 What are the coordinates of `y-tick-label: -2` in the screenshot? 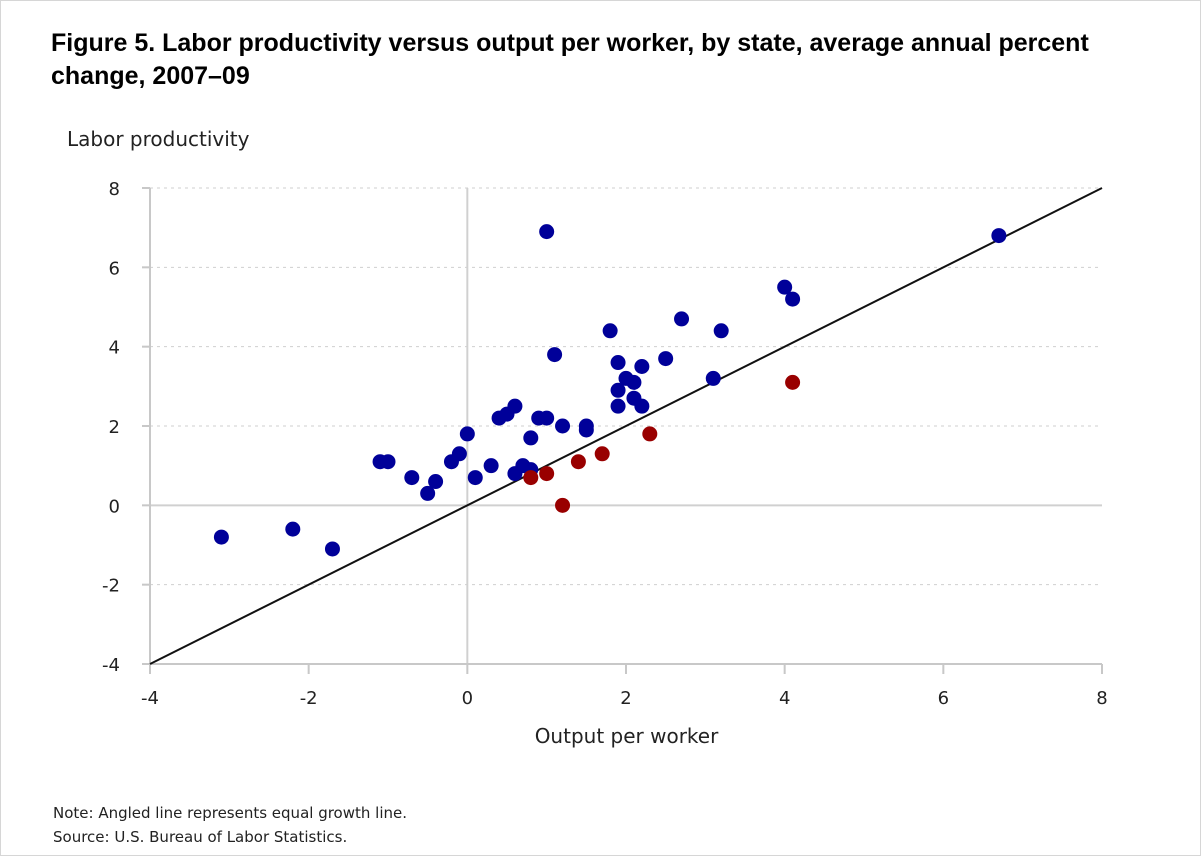 It's located at (111, 586).